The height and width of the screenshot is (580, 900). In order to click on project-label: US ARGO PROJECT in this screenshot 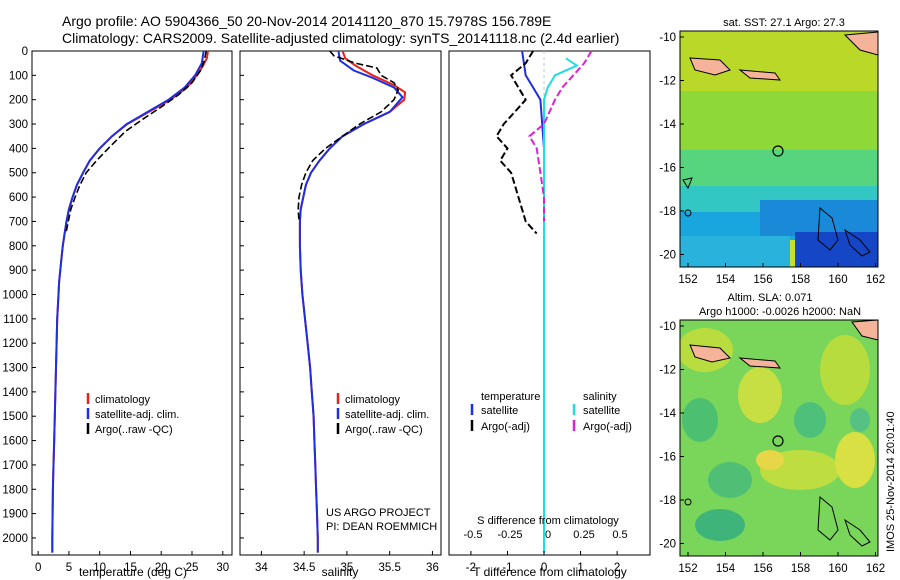, I will do `click(378, 513)`.